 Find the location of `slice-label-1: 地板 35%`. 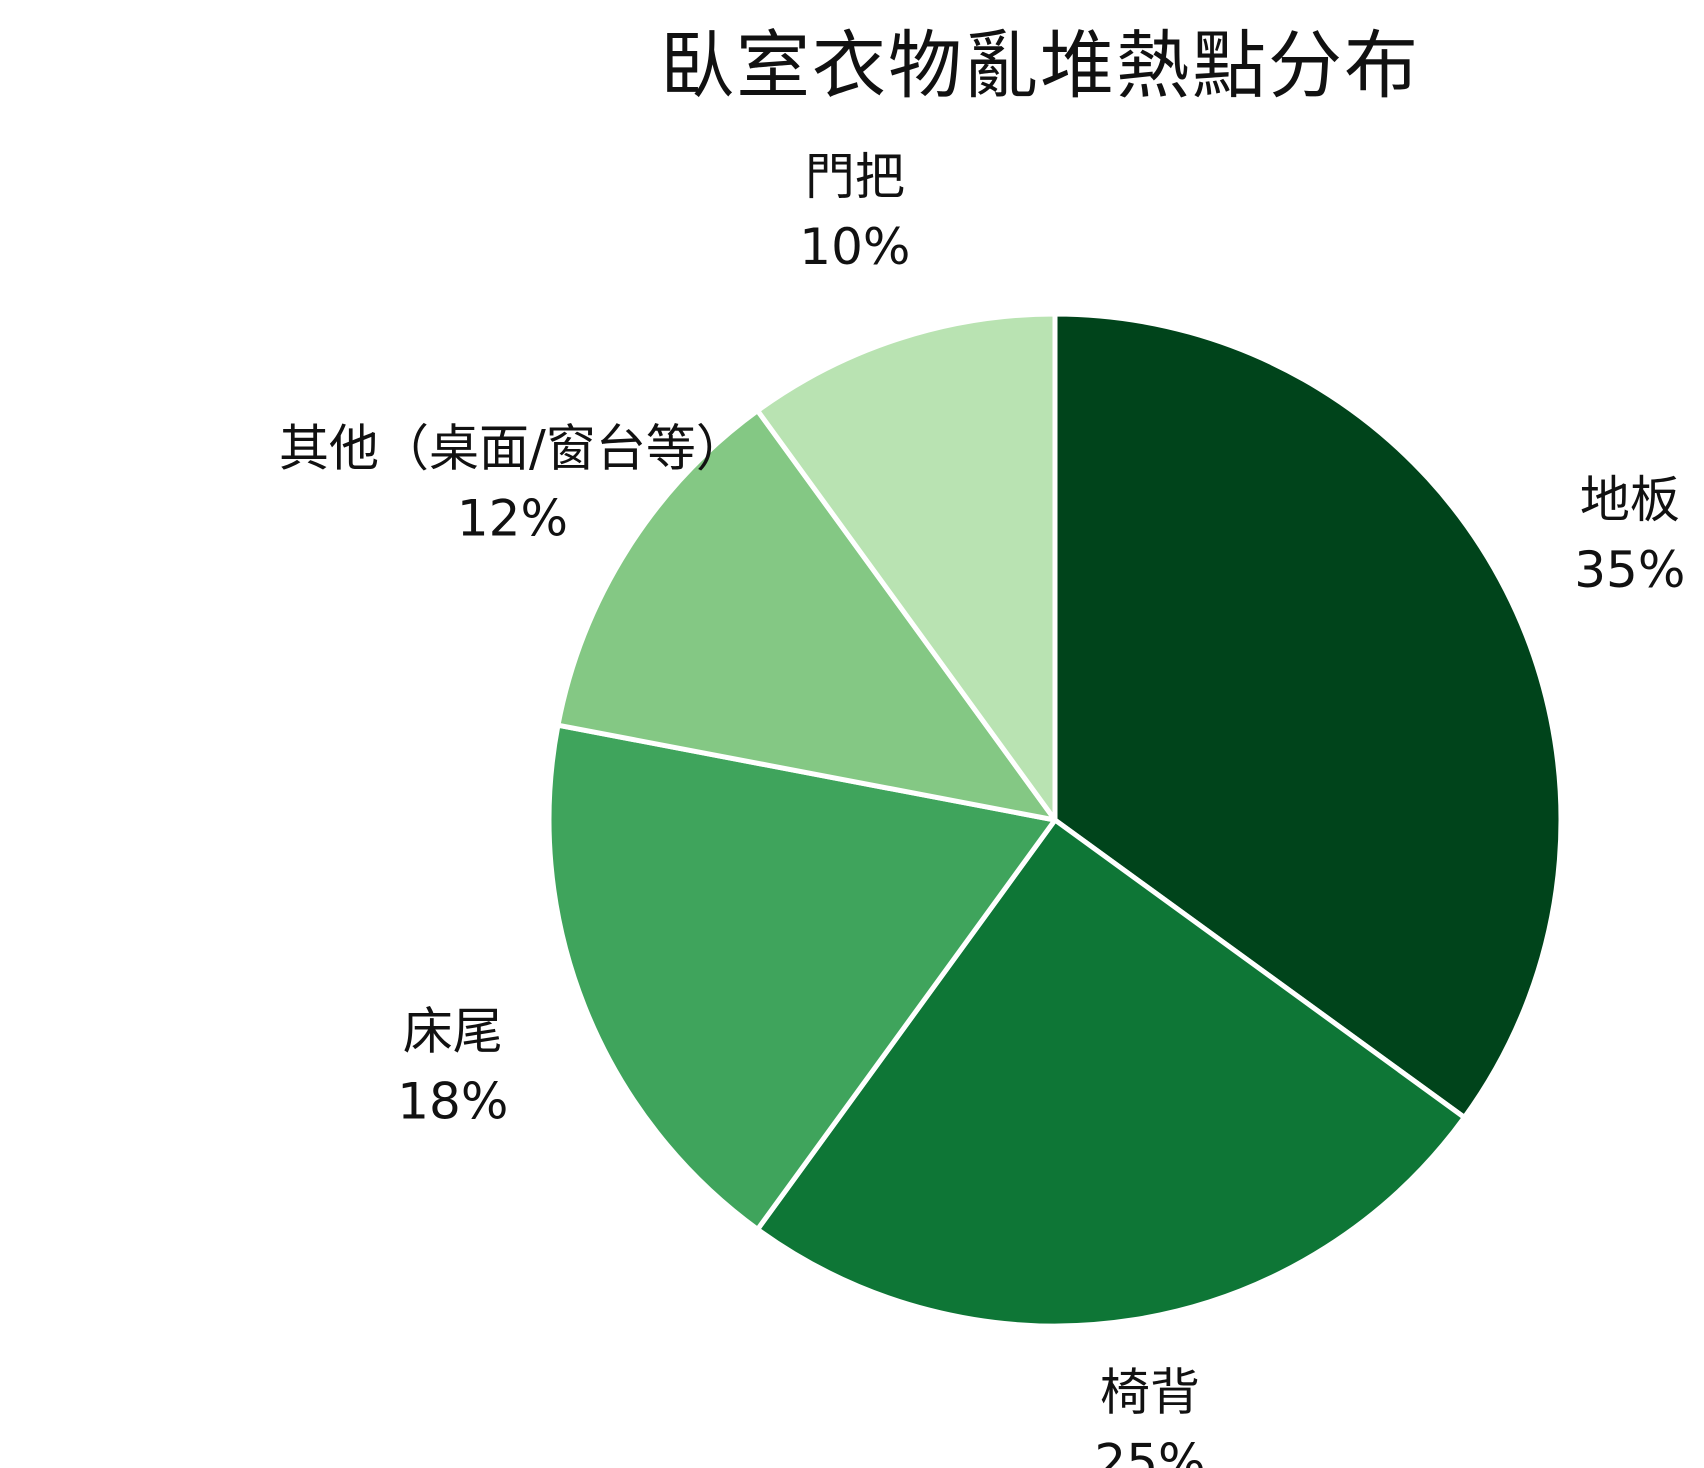

slice-label-1: 地板 35% is located at coordinates (1629, 535).